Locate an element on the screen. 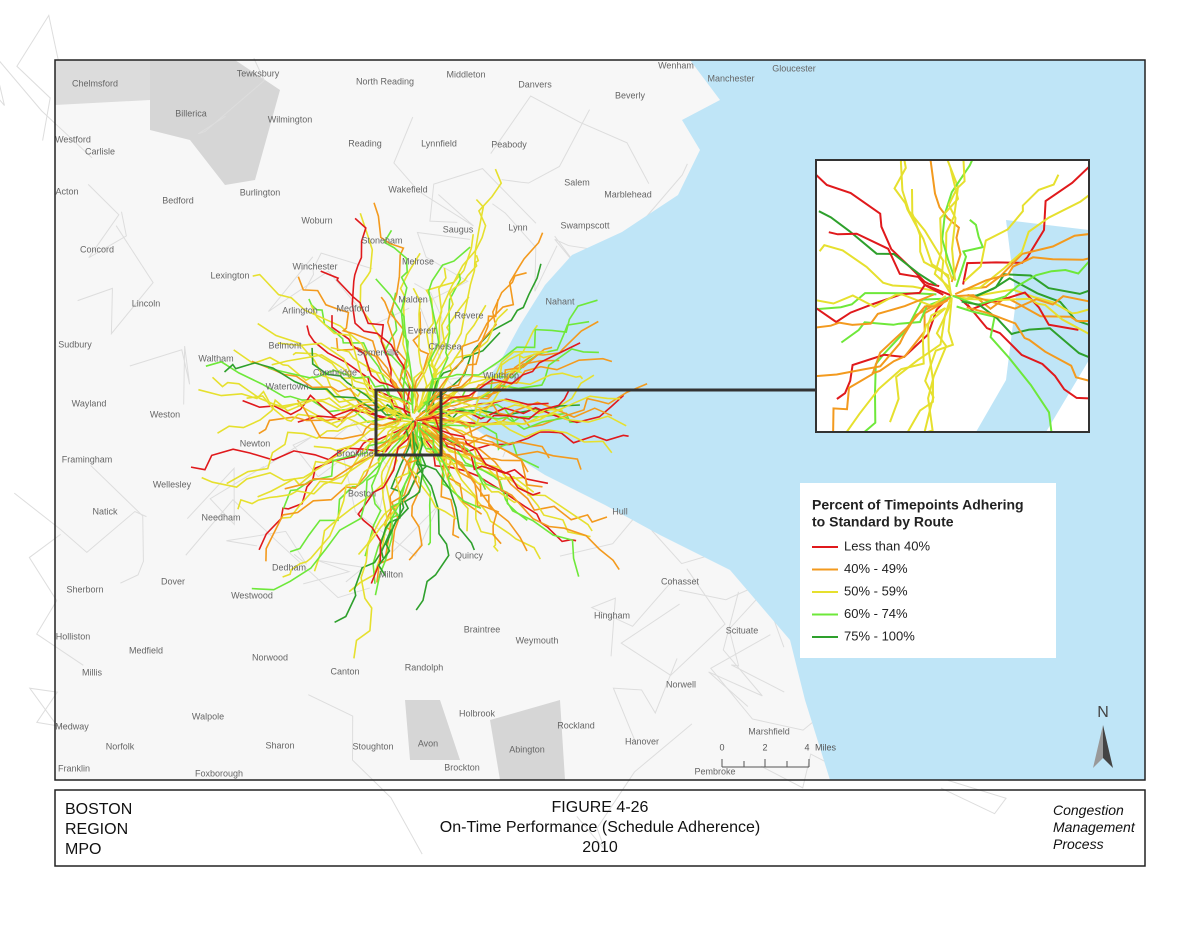  town-label: Saugus is located at coordinates (458, 229).